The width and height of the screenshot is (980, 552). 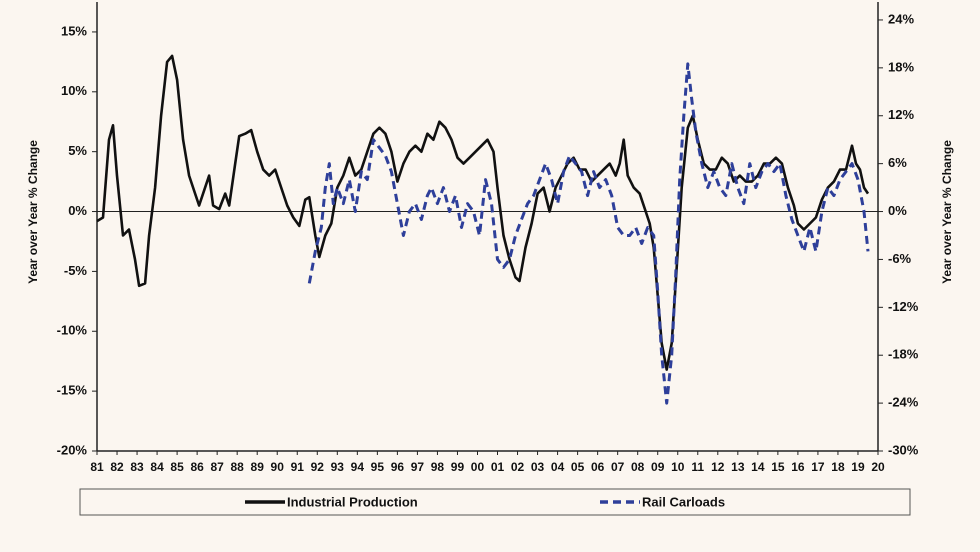 I want to click on y2-tick-label: 0%, so click(x=897, y=210).